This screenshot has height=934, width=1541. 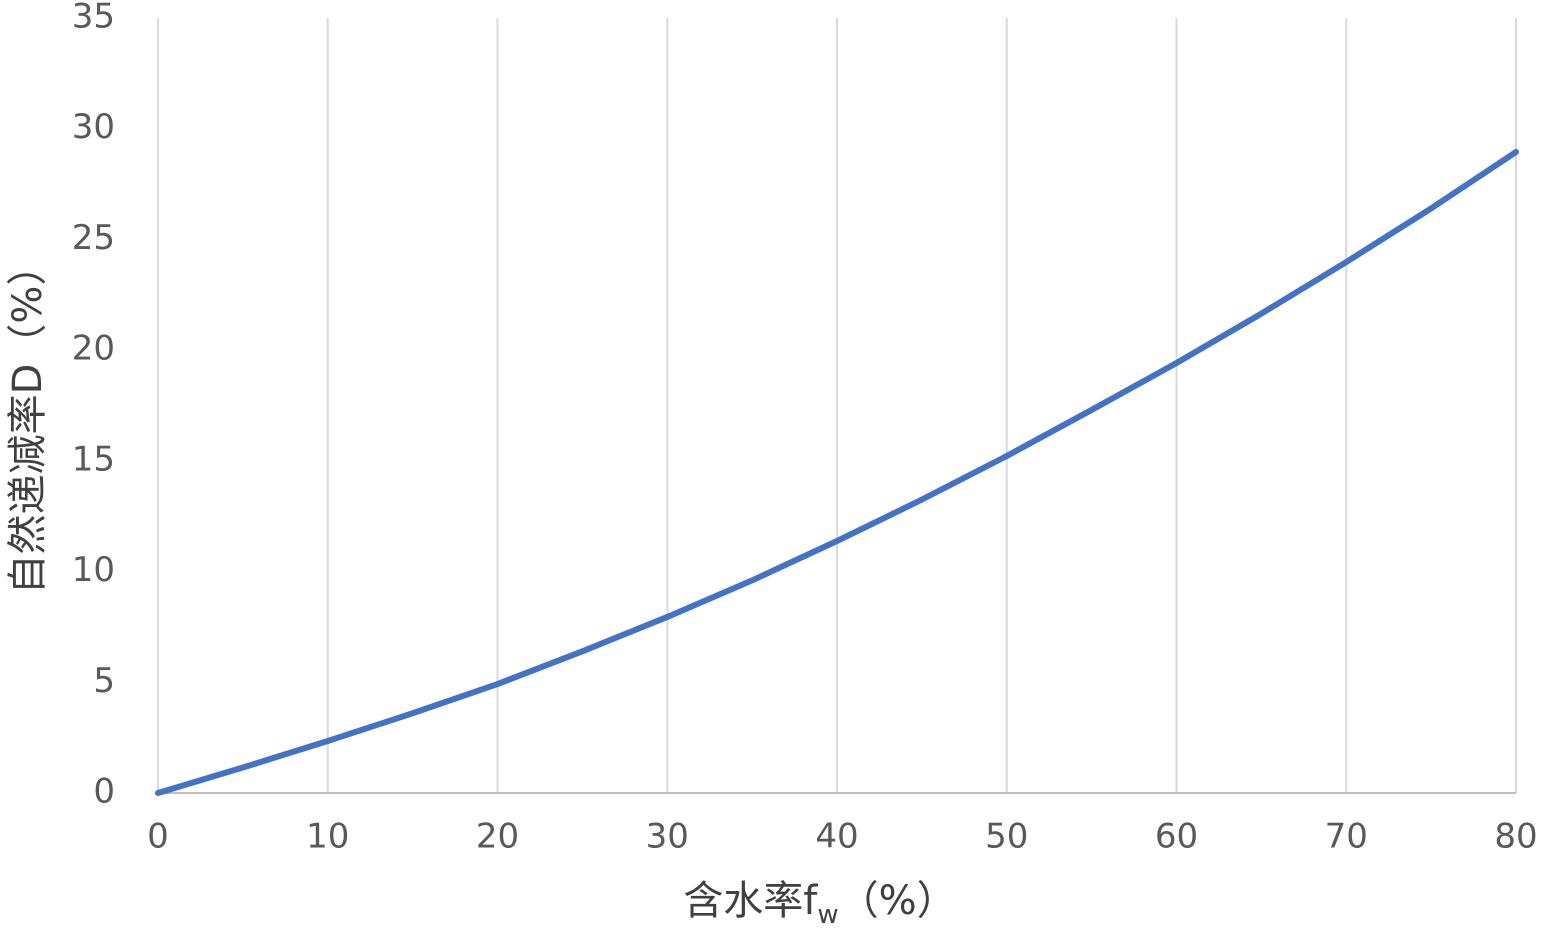 What do you see at coordinates (158, 837) in the screenshot?
I see `x-tick-label: 0` at bounding box center [158, 837].